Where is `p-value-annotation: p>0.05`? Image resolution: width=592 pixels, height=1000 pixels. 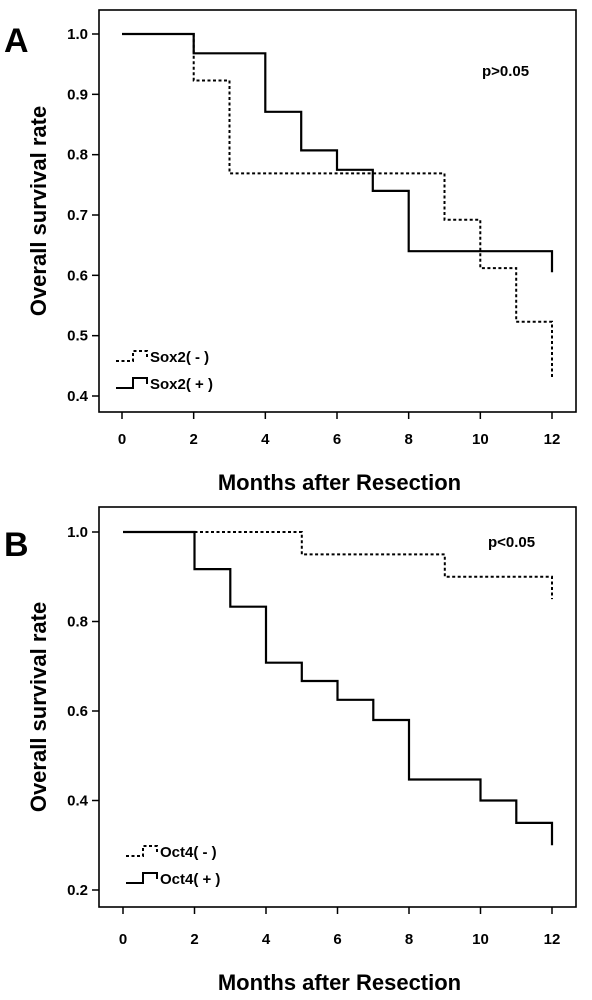 p-value-annotation: p>0.05 is located at coordinates (505, 71).